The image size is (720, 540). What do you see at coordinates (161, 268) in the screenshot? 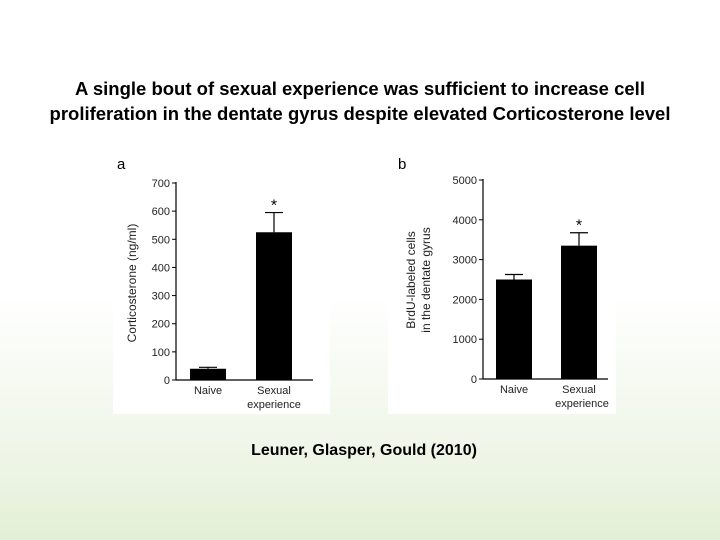
I see `y-tick-label: 400` at bounding box center [161, 268].